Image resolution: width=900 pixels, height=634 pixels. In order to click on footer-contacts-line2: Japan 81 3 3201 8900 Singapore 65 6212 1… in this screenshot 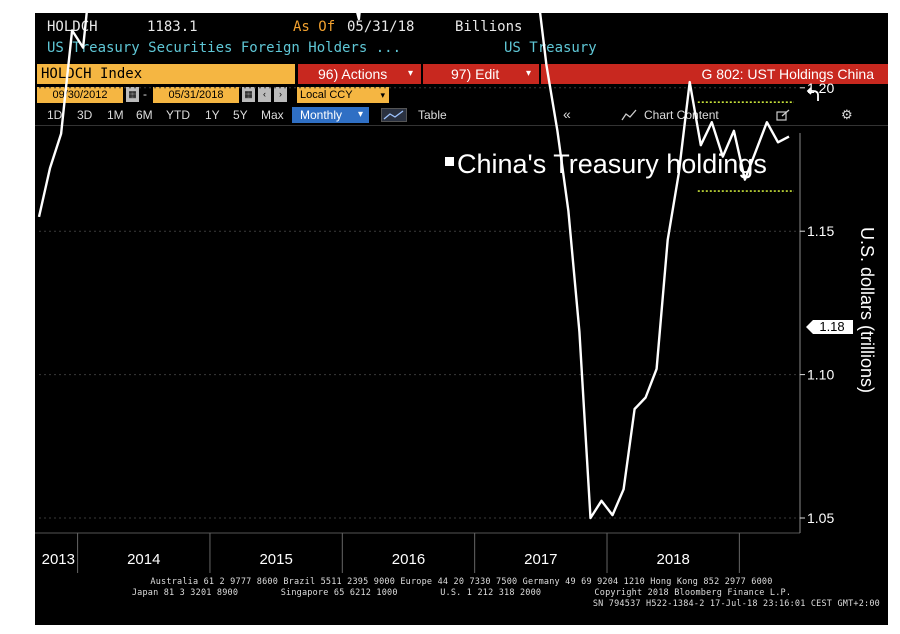, I will do `click(461, 593)`.